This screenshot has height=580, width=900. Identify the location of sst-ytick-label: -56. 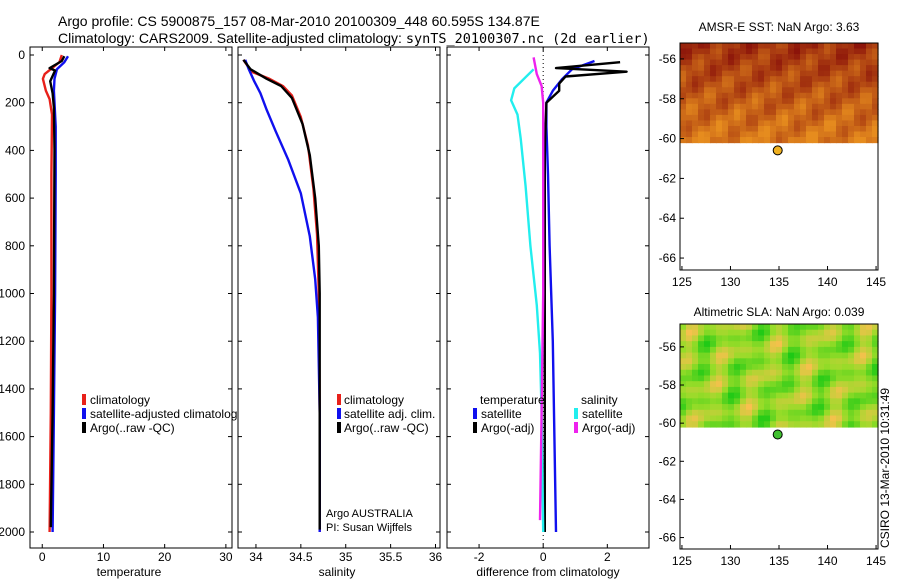
(668, 59).